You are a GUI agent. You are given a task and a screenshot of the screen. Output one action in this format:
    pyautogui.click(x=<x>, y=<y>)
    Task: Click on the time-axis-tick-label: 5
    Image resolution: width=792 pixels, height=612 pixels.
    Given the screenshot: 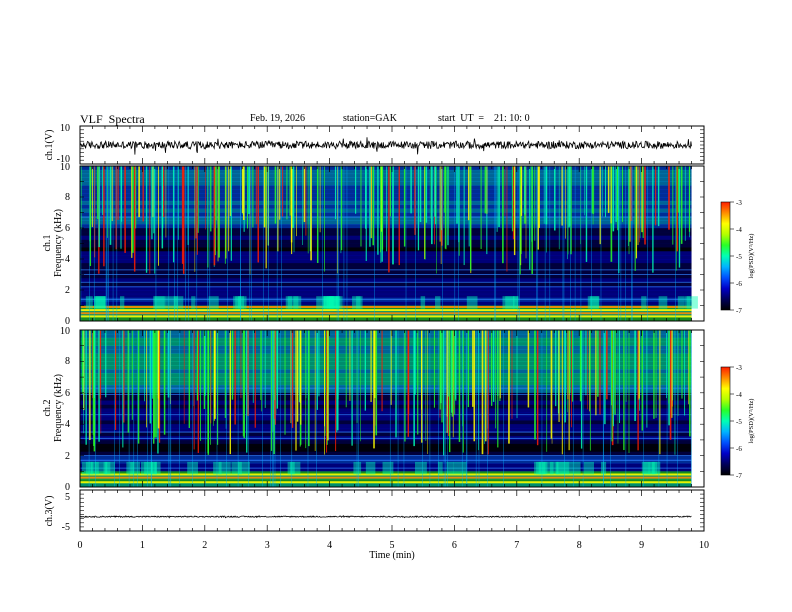 What is the action you would take?
    pyautogui.click(x=392, y=545)
    